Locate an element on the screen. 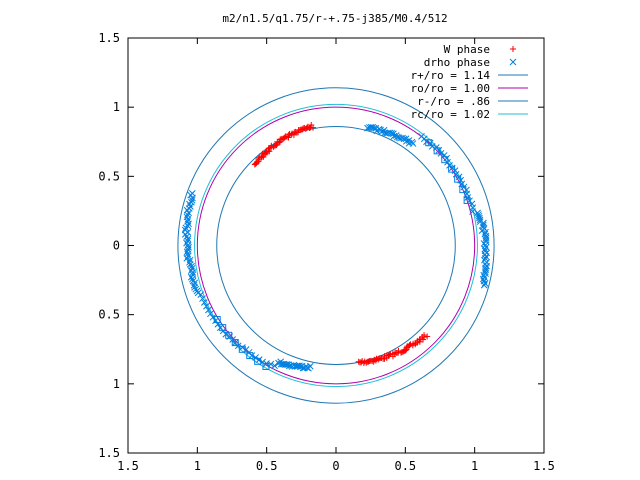  y-tick-label: 0 is located at coordinates (116, 246).